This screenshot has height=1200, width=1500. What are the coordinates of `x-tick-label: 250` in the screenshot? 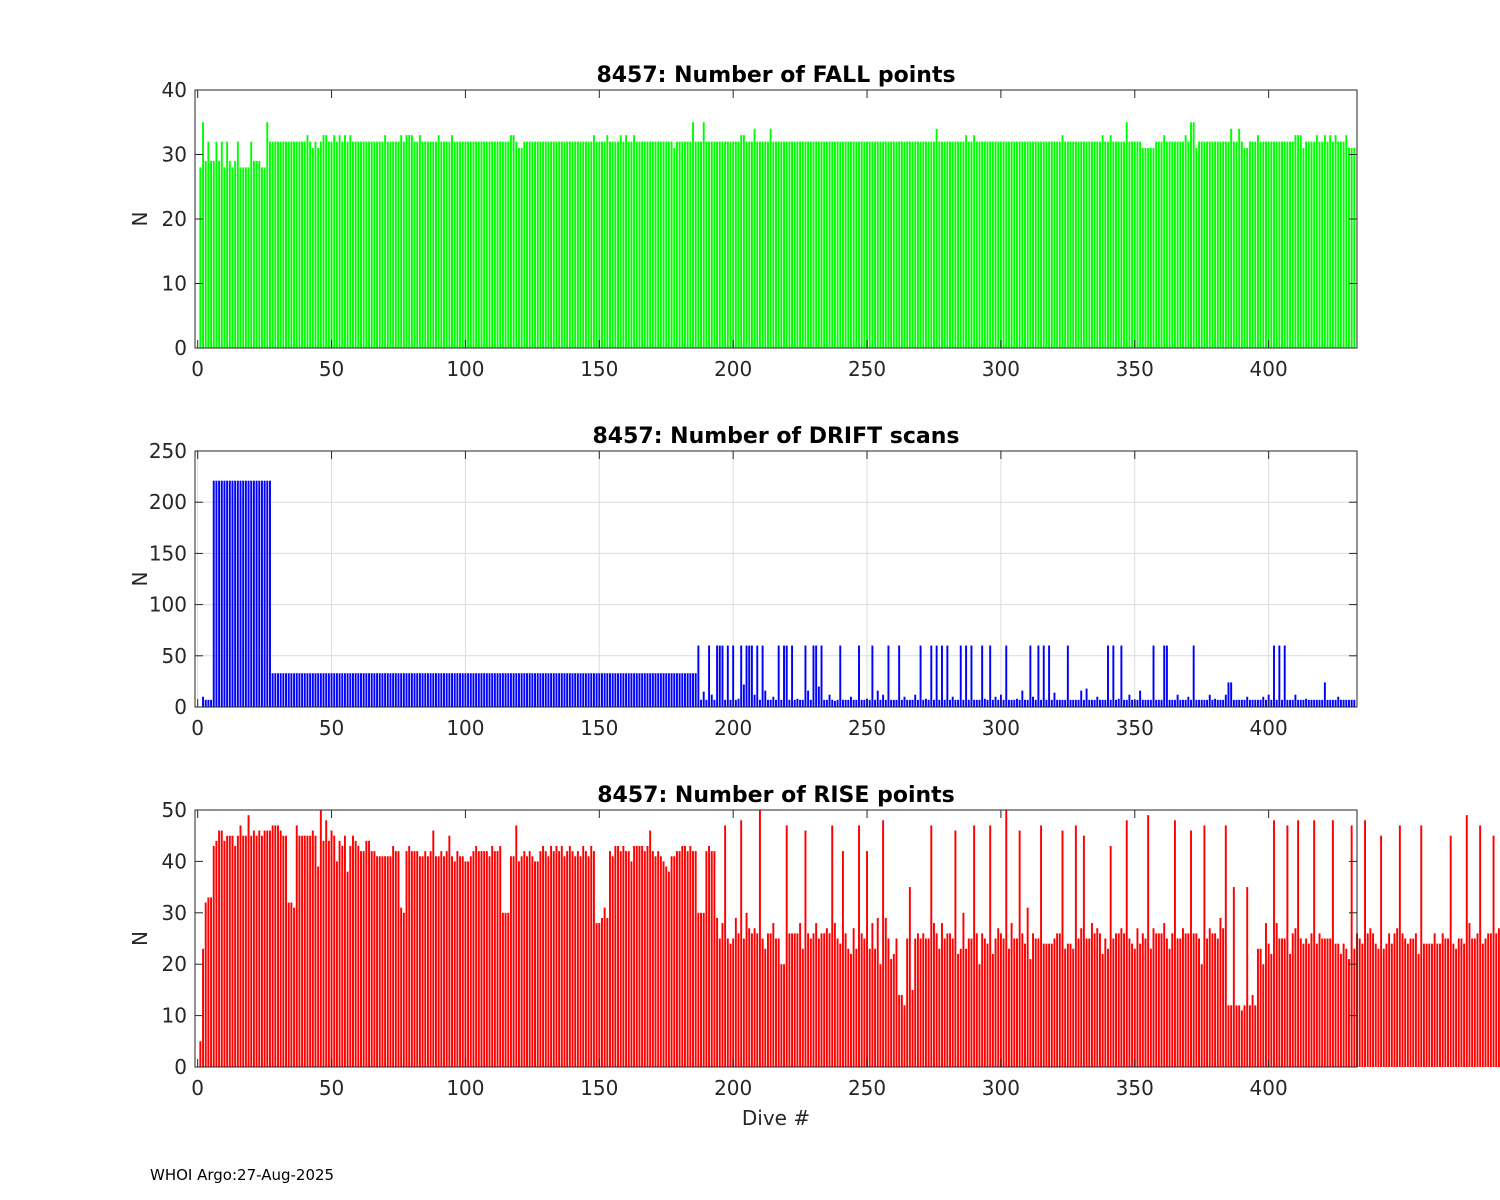 It's located at (867, 728).